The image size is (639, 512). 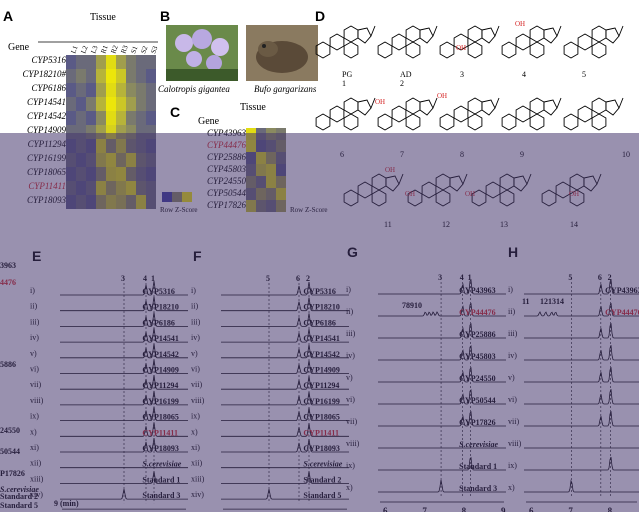 I want to click on trace-name: S.cerevisiae, so click(x=161, y=464).